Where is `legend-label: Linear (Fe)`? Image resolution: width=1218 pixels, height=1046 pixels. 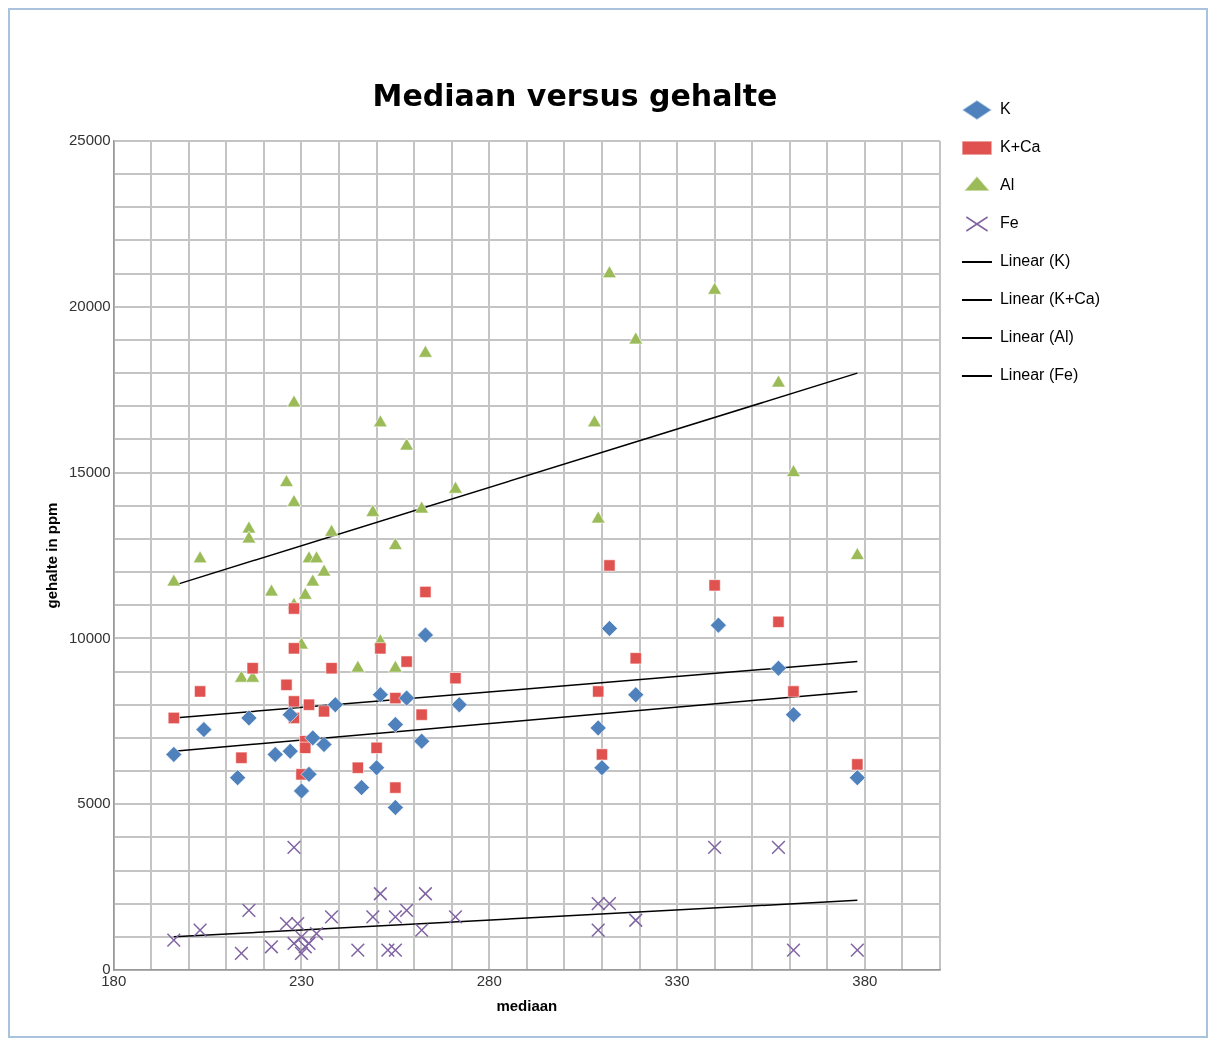
legend-label: Linear (Fe) is located at coordinates (1039, 375).